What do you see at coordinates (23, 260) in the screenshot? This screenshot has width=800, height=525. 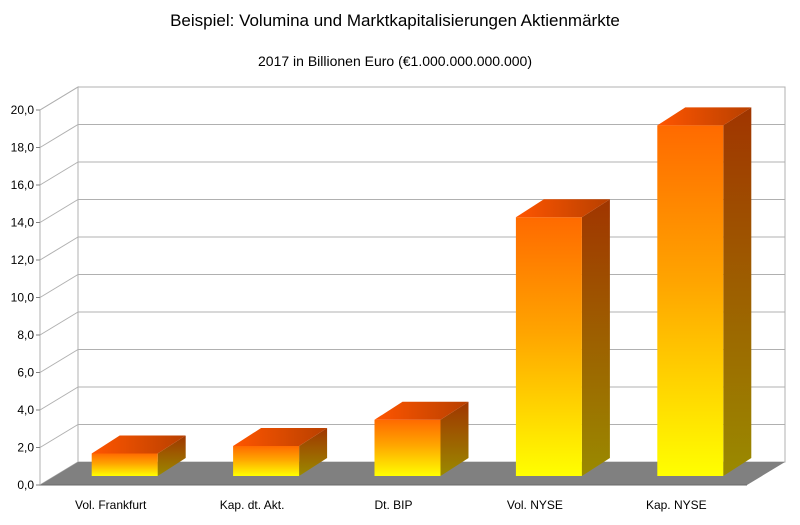 I see `y-tick-label: 12,0` at bounding box center [23, 260].